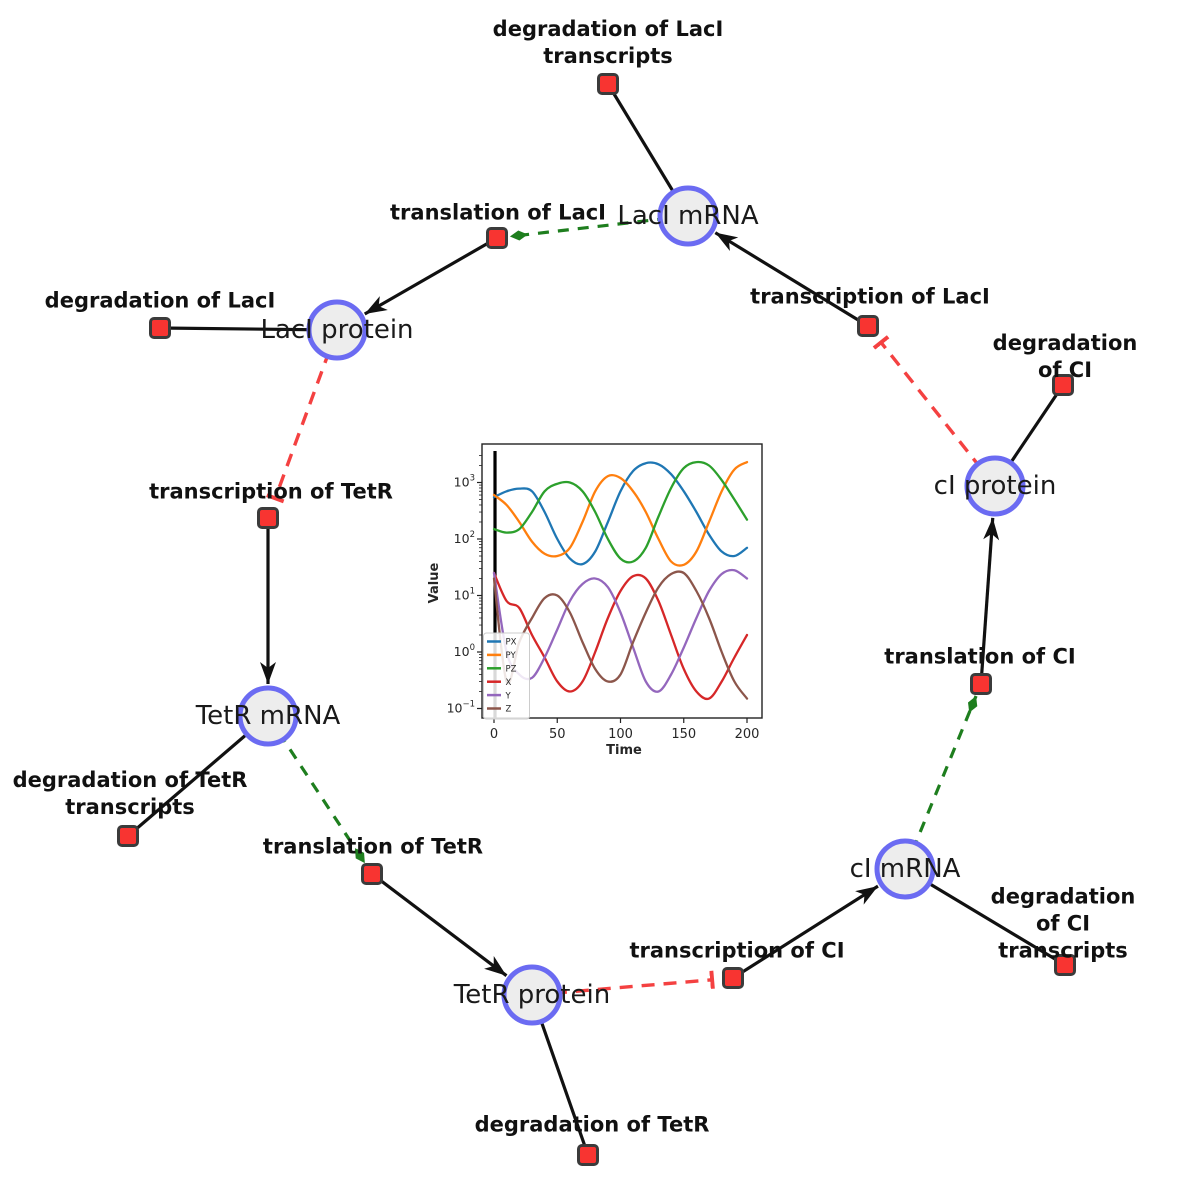 The image size is (1189, 1200). I want to click on y-tick-label: 10³, so click(464, 482).